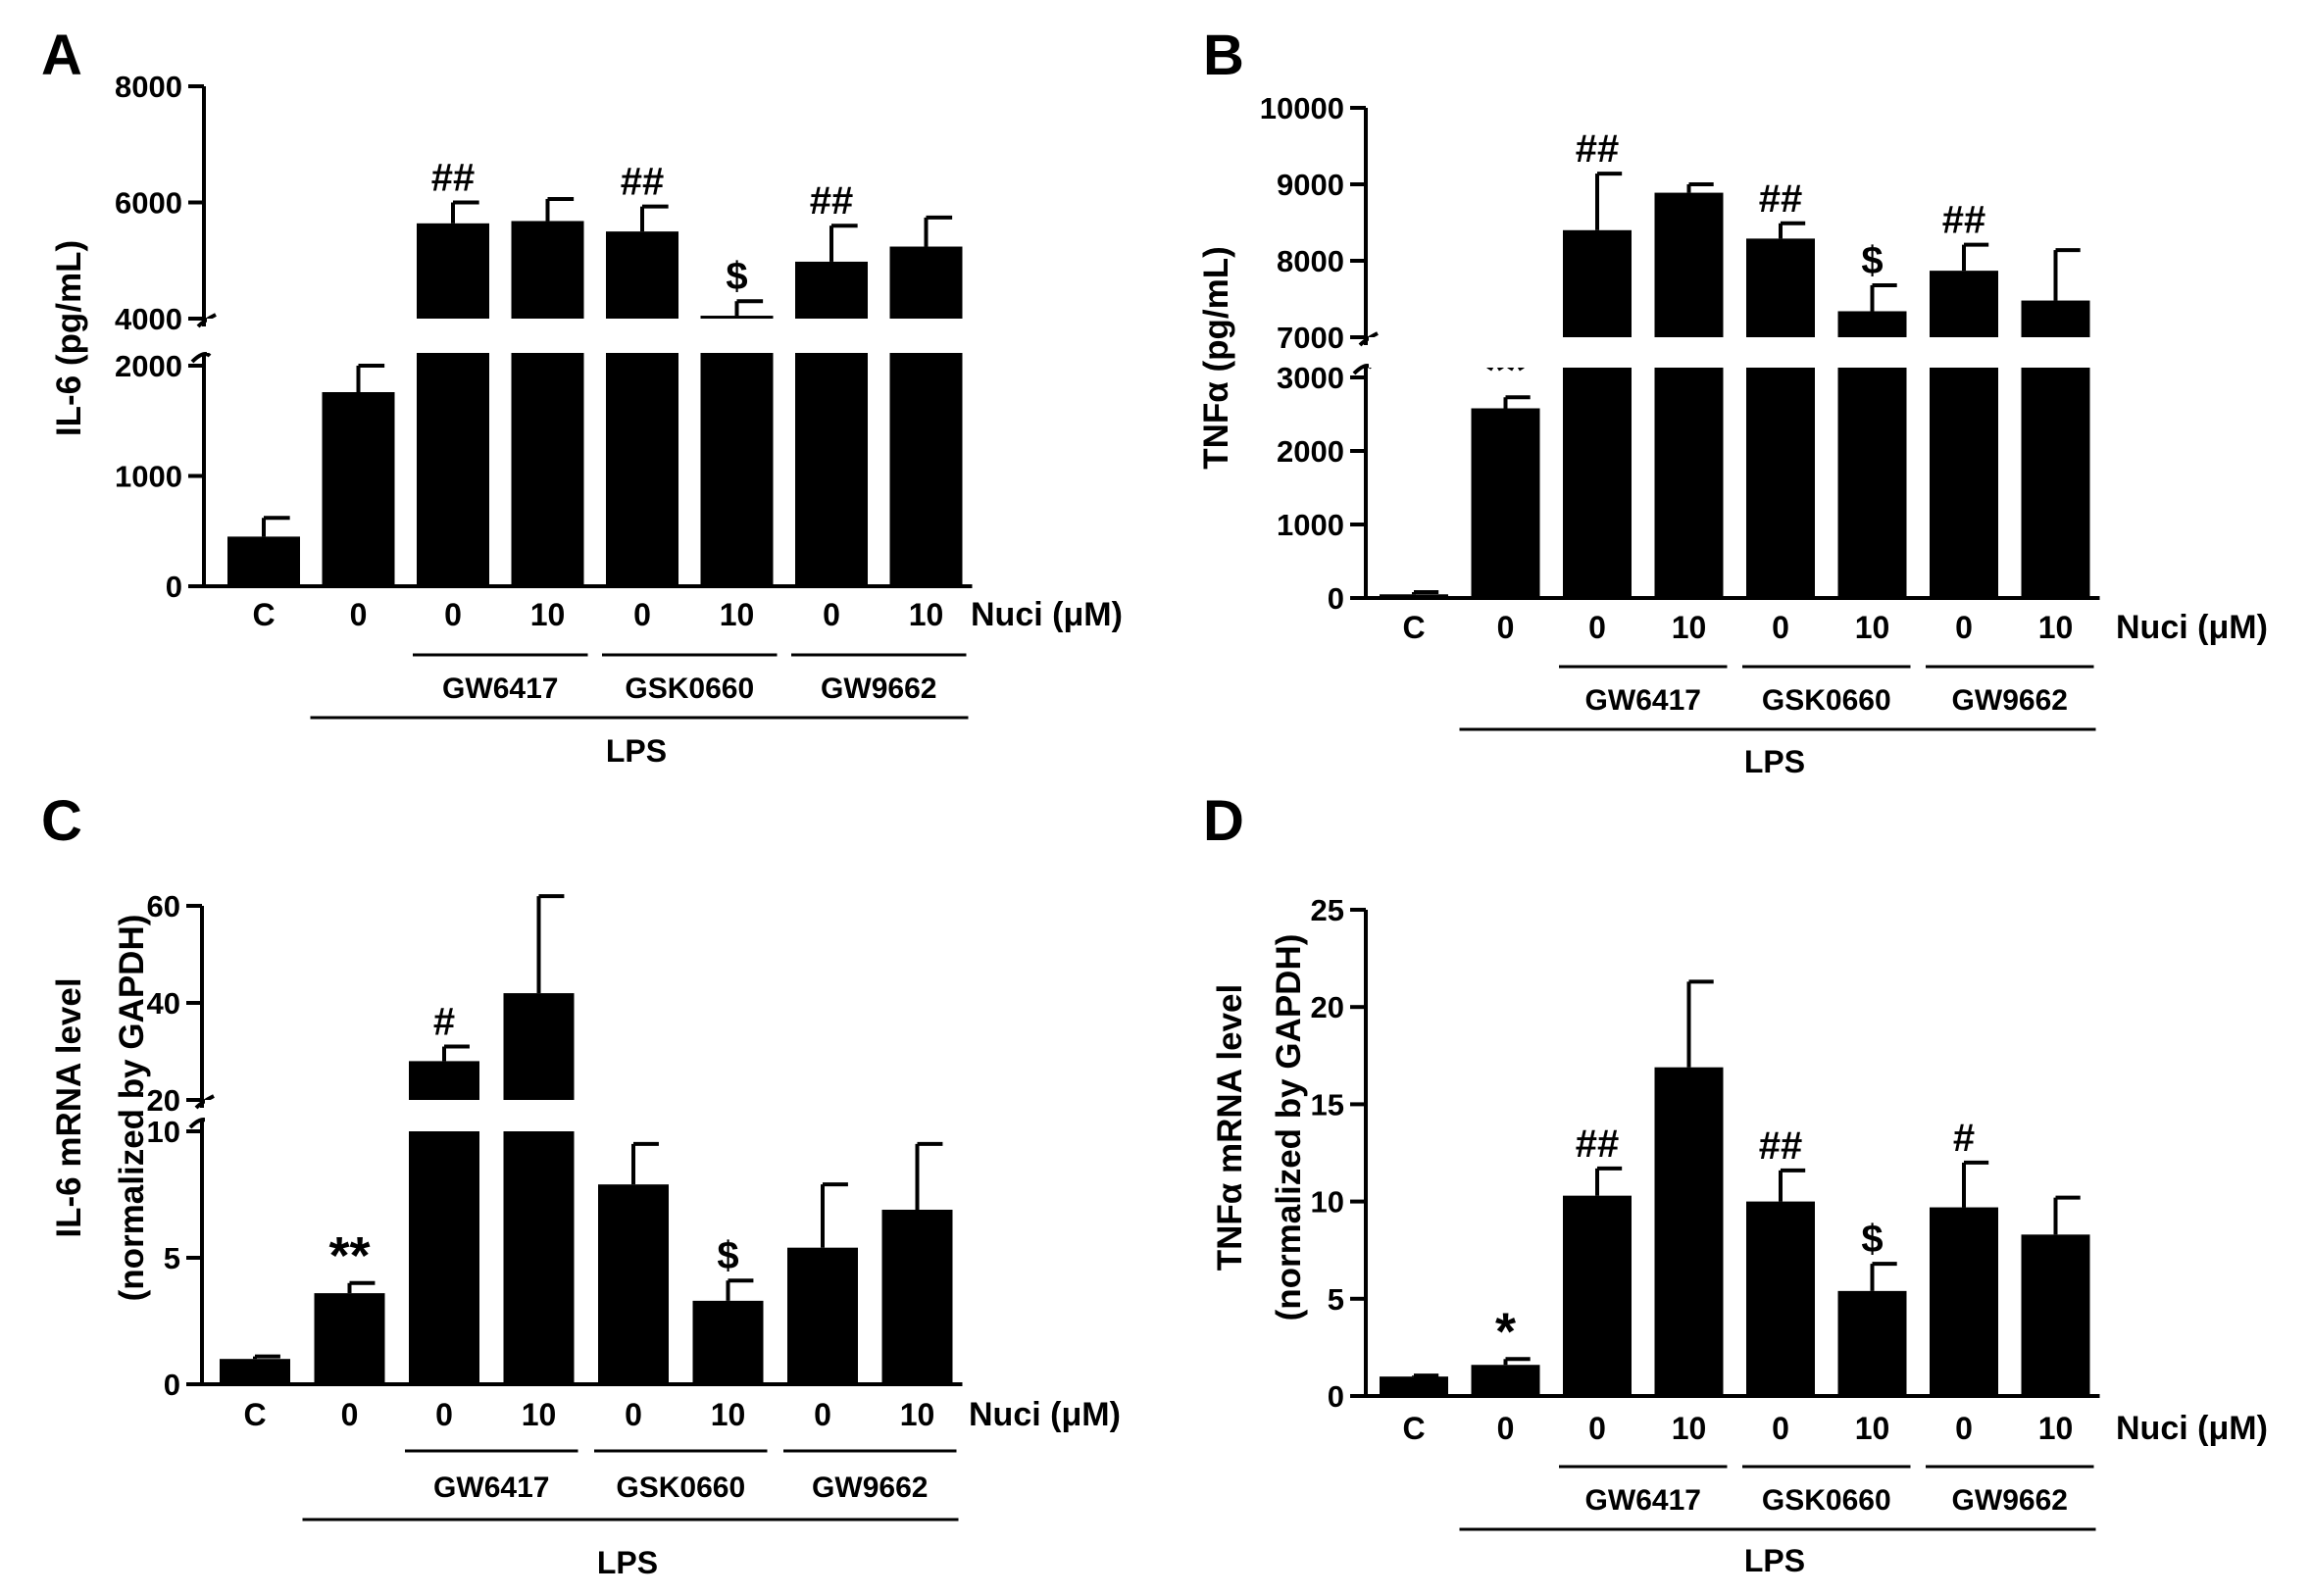 The height and width of the screenshot is (1596, 2311). Describe the element at coordinates (1310, 185) in the screenshot. I see `y-tick-label: 9000` at that location.